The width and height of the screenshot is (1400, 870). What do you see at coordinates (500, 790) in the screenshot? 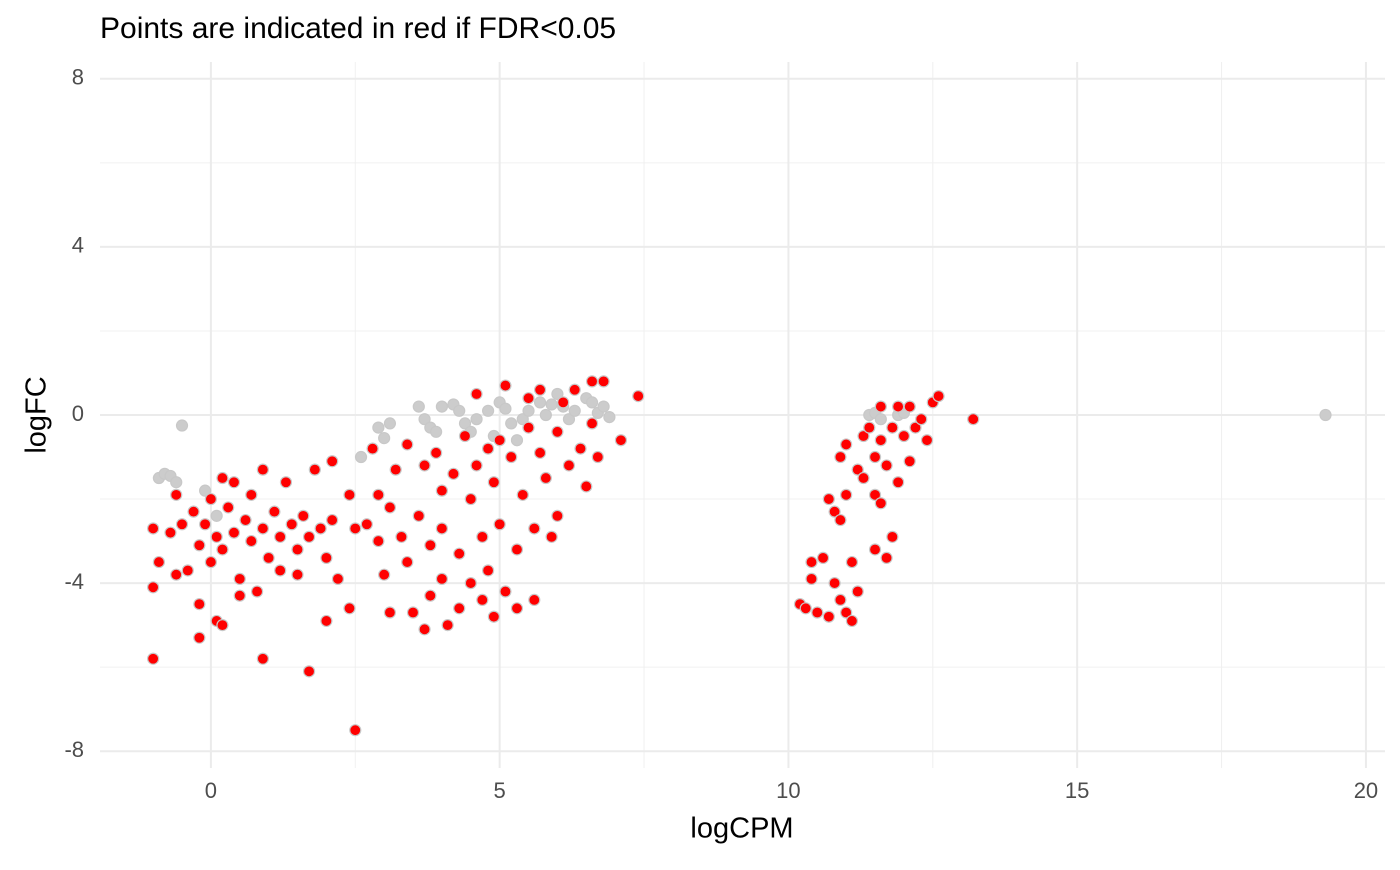
I see `x-tick-label: 5` at bounding box center [500, 790].